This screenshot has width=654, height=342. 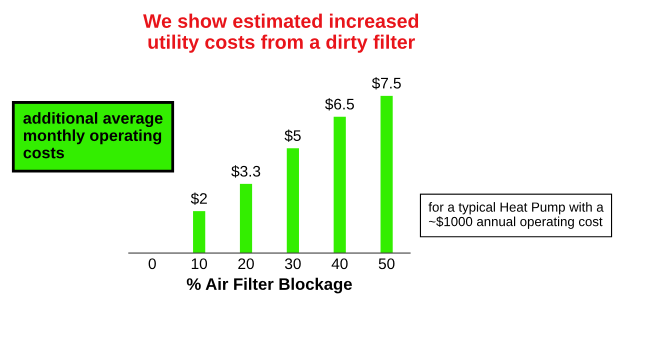 What do you see at coordinates (386, 83) in the screenshot?
I see `data-label: $7.5` at bounding box center [386, 83].